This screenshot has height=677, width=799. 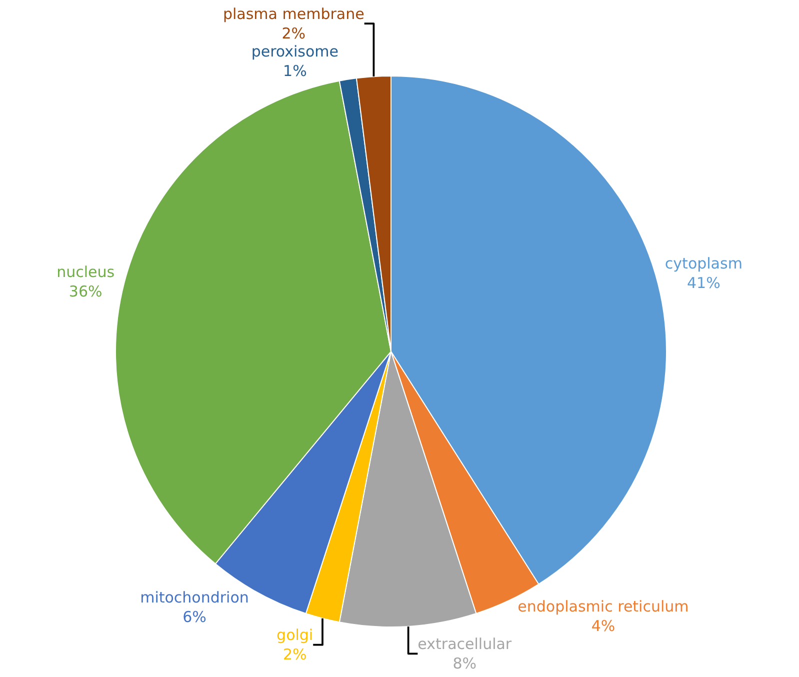 What do you see at coordinates (295, 71) in the screenshot?
I see `data-label: 1%` at bounding box center [295, 71].